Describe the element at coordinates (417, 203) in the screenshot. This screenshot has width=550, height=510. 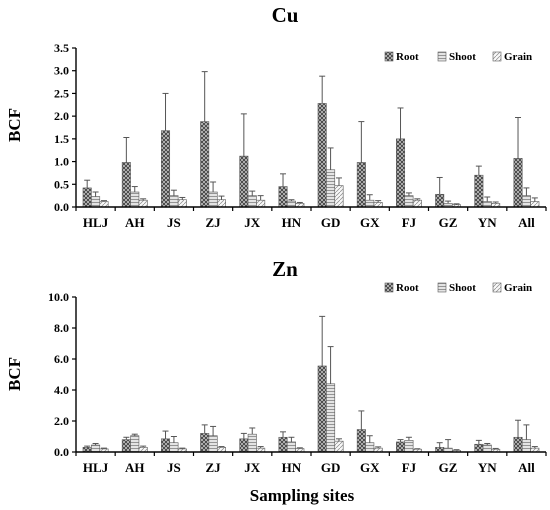
I see `bar-grain-fj` at that location.